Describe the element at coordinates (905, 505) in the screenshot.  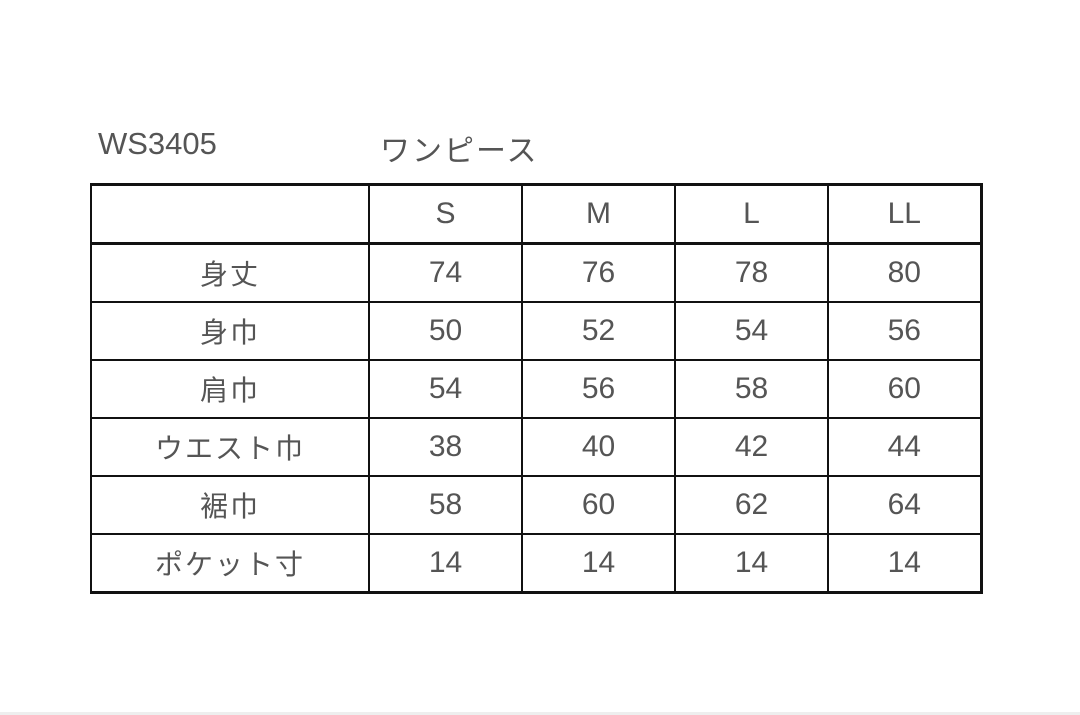
I see `value-cell: 64` at that location.